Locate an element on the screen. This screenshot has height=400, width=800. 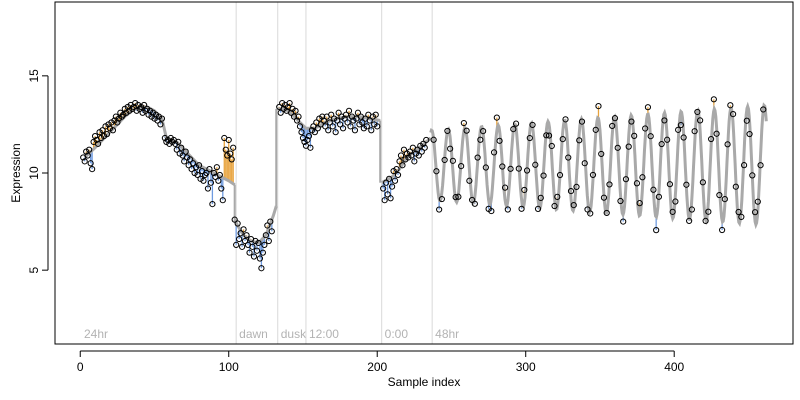
section-label: 48hr is located at coordinates (447, 334).